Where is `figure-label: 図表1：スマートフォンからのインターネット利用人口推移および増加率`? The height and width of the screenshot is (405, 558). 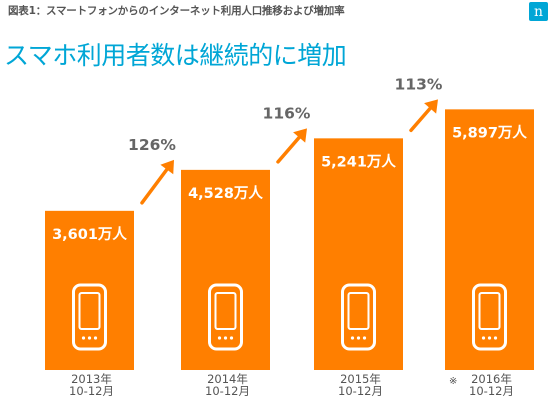
figure-label: 図表1：スマートフォンからのインターネット利用人口推移および増加率 is located at coordinates (176, 11).